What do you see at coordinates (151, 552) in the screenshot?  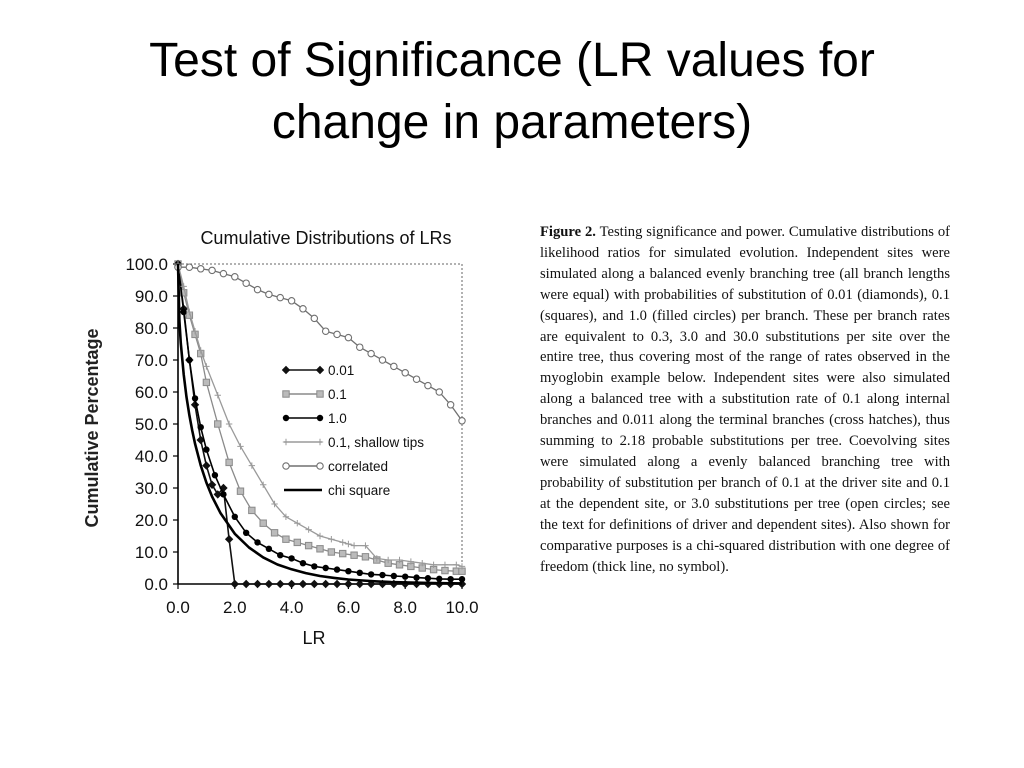 I see `y-tick-label: 10.0` at bounding box center [151, 552].